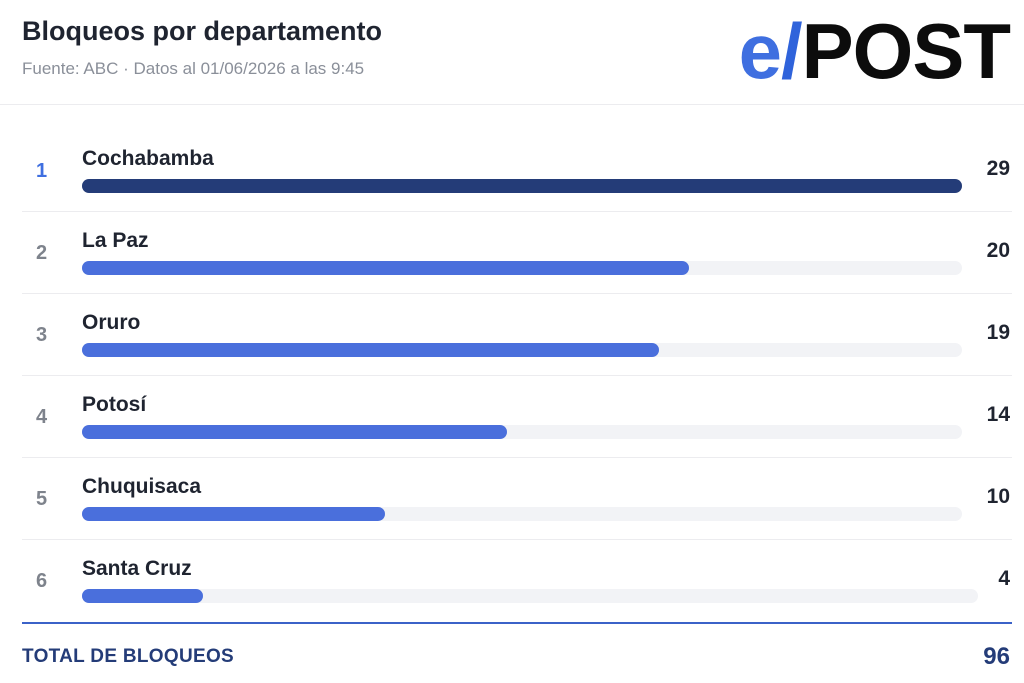  What do you see at coordinates (115, 240) in the screenshot?
I see `category-label: La Paz` at bounding box center [115, 240].